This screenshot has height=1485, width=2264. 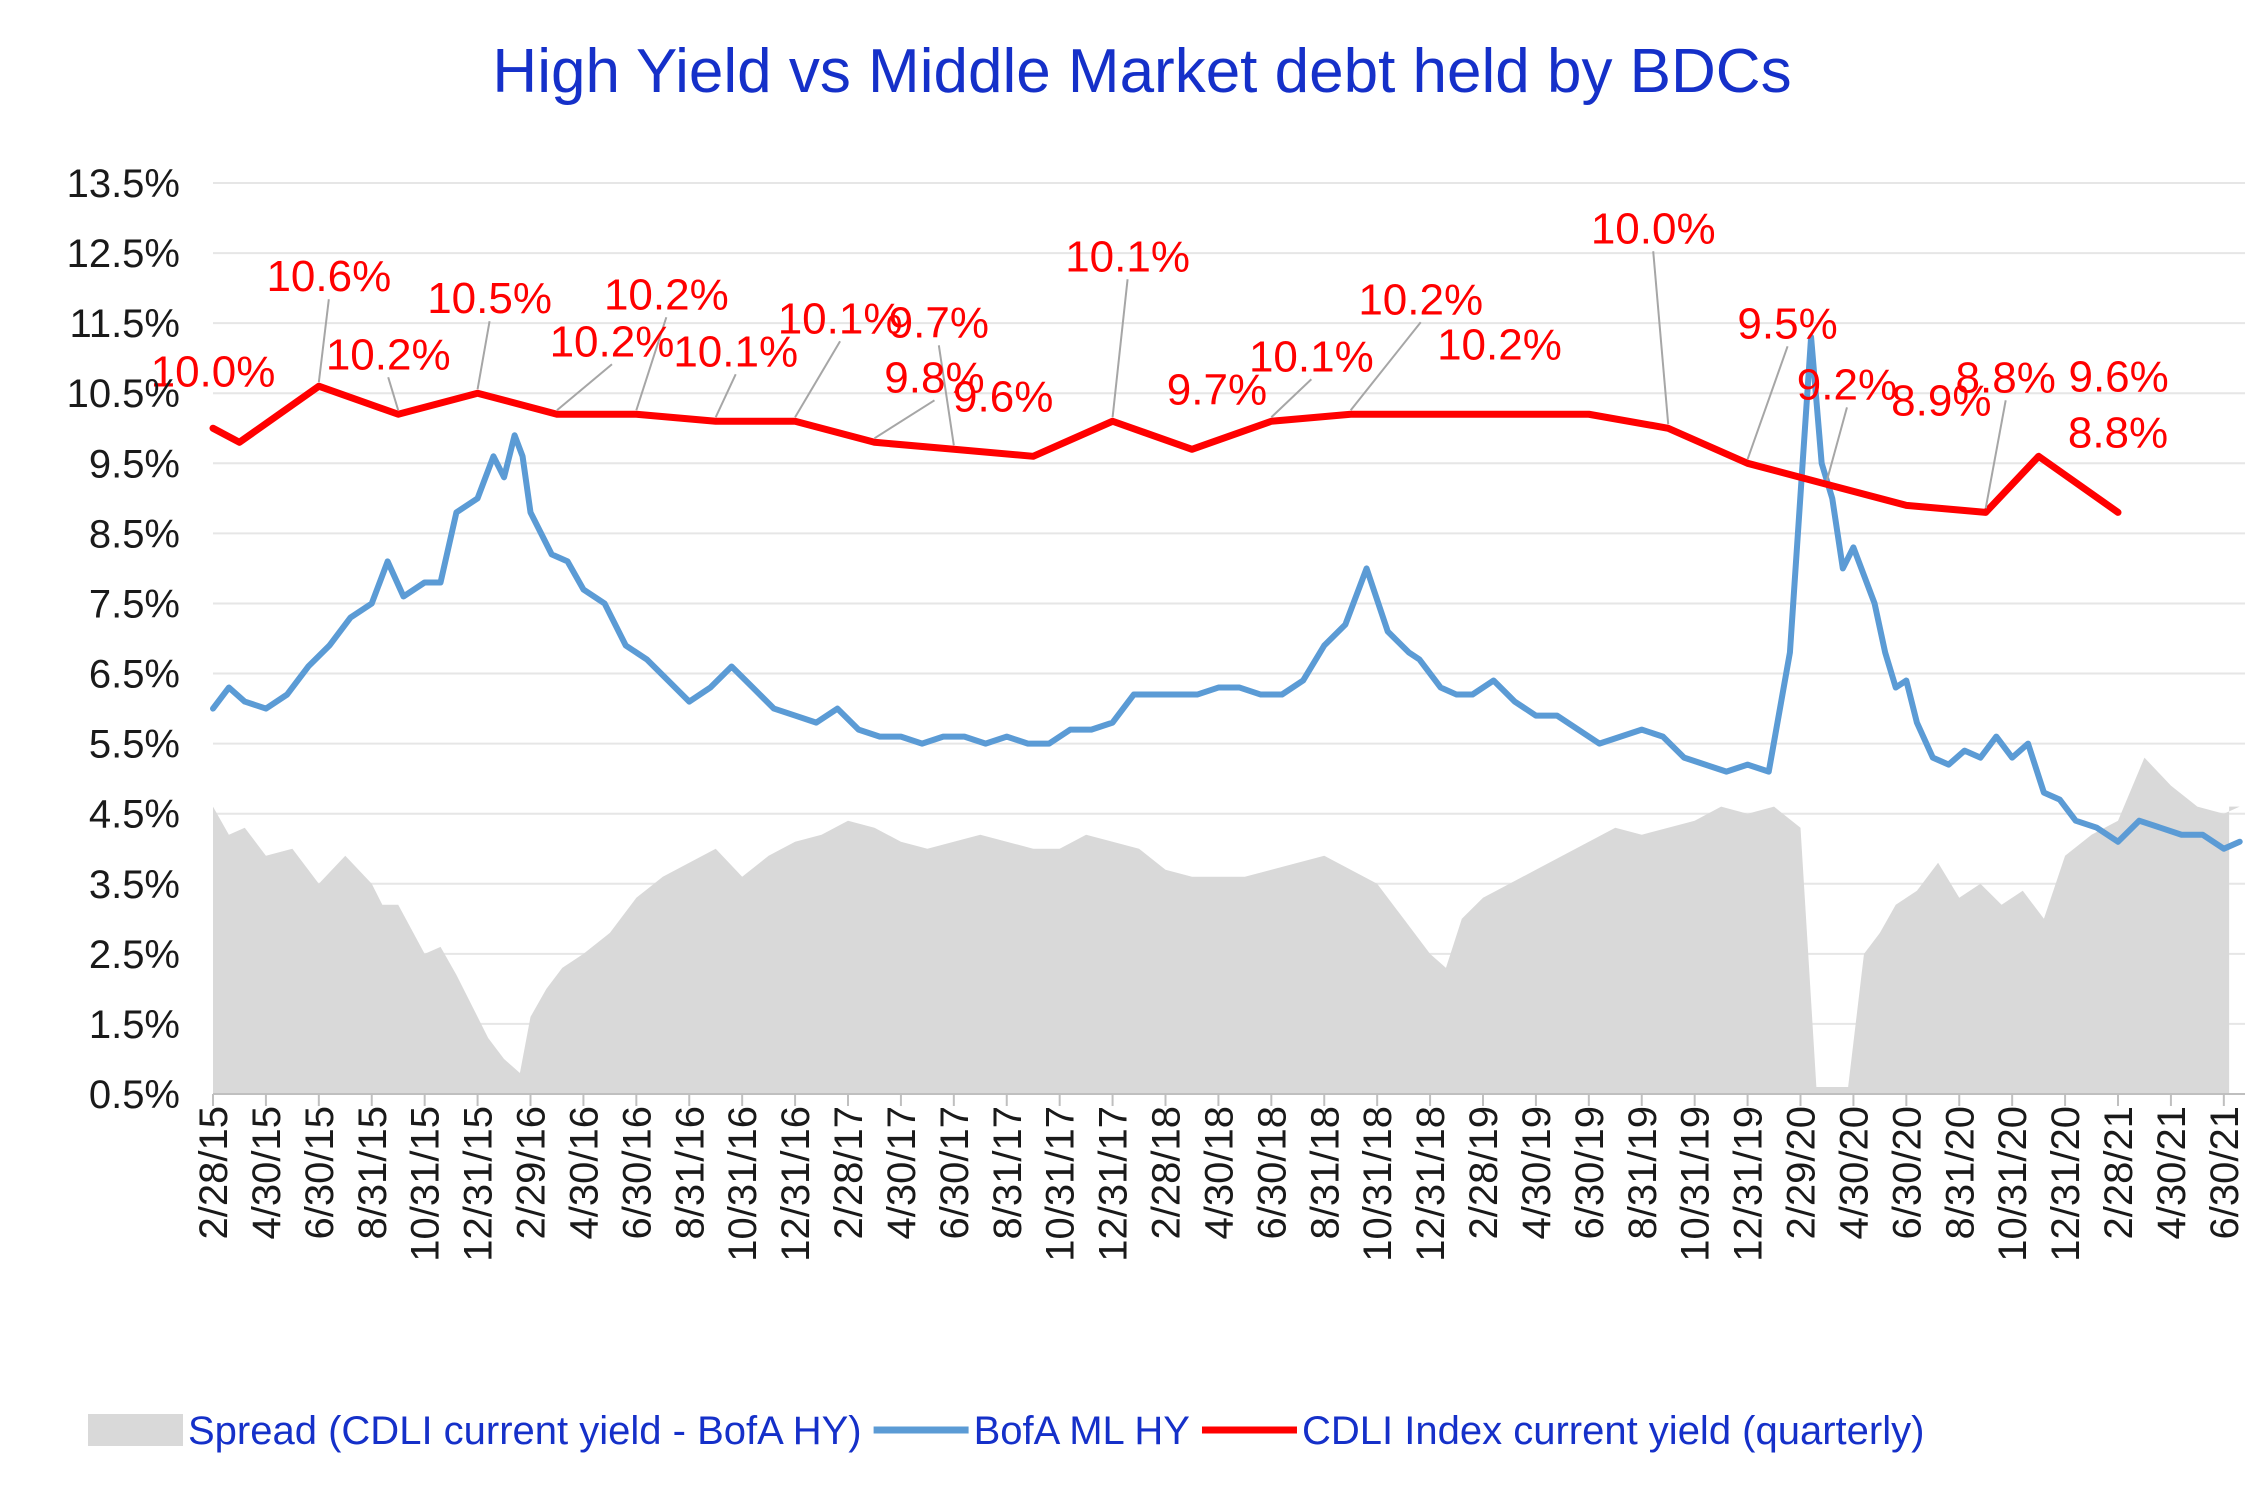 I want to click on x-tick-label: 6/30/18, so click(x=1272, y=1172).